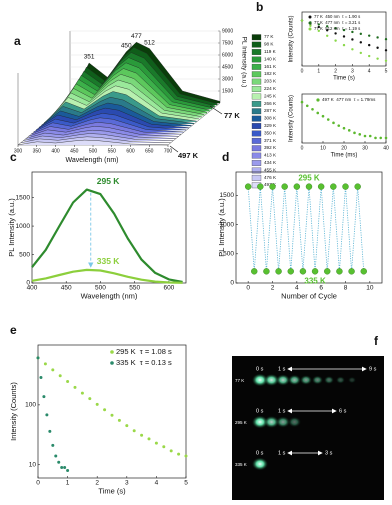 The height and width of the screenshot is (505, 392). What do you see at coordinates (306, 229) in the screenshot?
I see `connector` at bounding box center [306, 229].